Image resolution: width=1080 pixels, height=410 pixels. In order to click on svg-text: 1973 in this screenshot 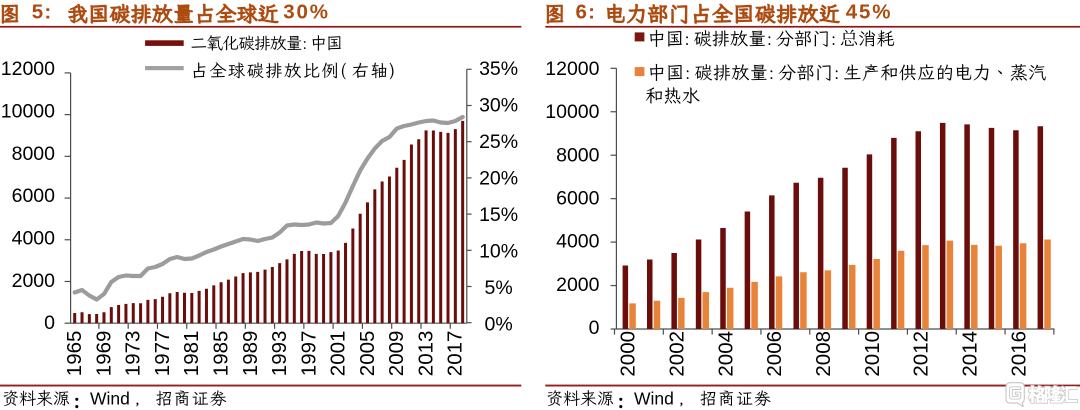, I will do `click(133, 354)`.